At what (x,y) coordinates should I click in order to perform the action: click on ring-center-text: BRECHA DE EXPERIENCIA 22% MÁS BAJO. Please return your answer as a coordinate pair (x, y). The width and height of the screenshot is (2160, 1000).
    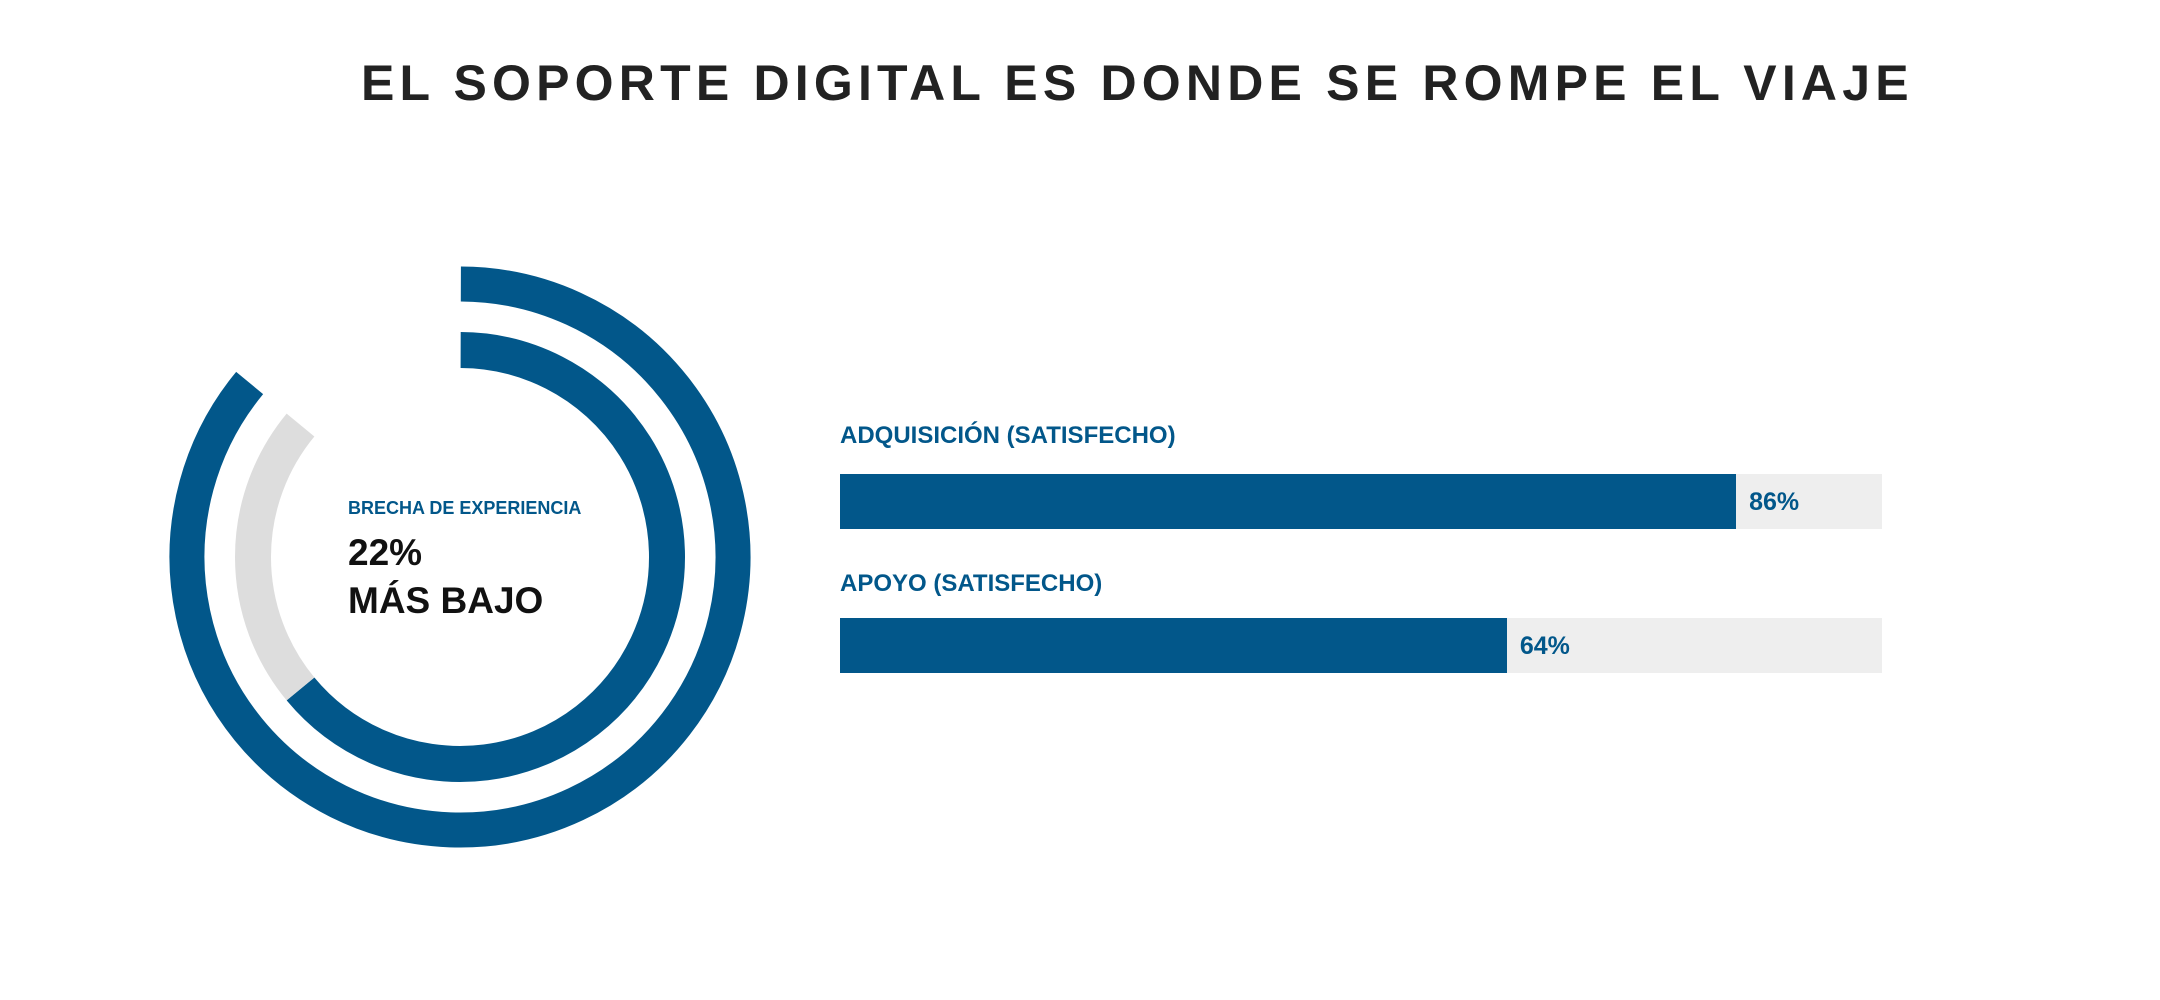
    Looking at the image, I should click on (464, 560).